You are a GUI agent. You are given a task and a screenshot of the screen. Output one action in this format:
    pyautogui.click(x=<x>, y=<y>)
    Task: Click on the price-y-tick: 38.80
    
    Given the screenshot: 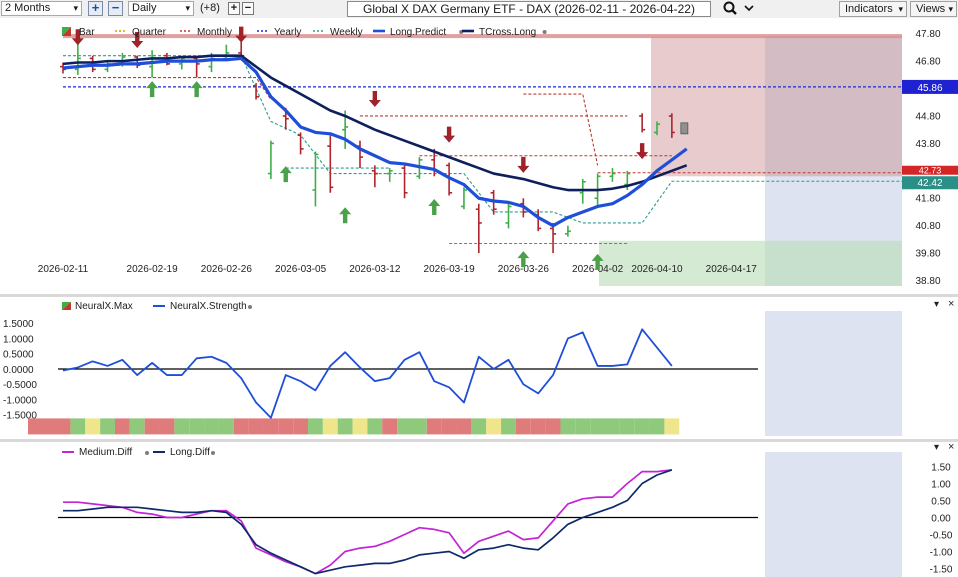 What is the action you would take?
    pyautogui.click(x=927, y=281)
    